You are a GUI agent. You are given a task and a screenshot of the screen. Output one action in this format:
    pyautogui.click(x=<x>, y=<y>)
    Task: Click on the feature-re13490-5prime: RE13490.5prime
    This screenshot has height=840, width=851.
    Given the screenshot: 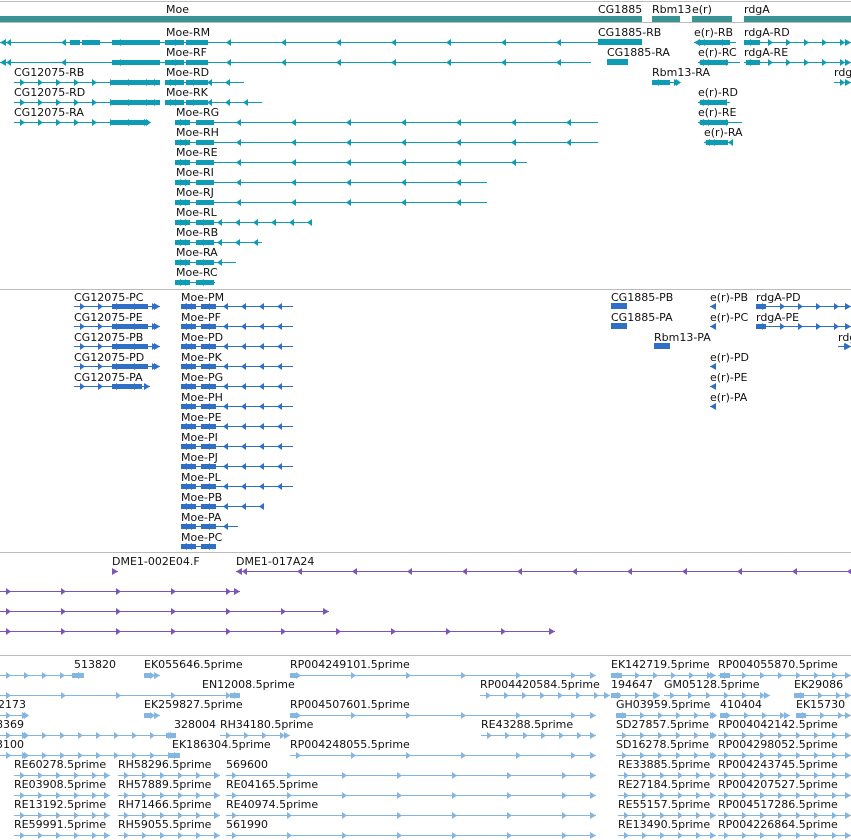 What is the action you would take?
    pyautogui.click(x=667, y=828)
    